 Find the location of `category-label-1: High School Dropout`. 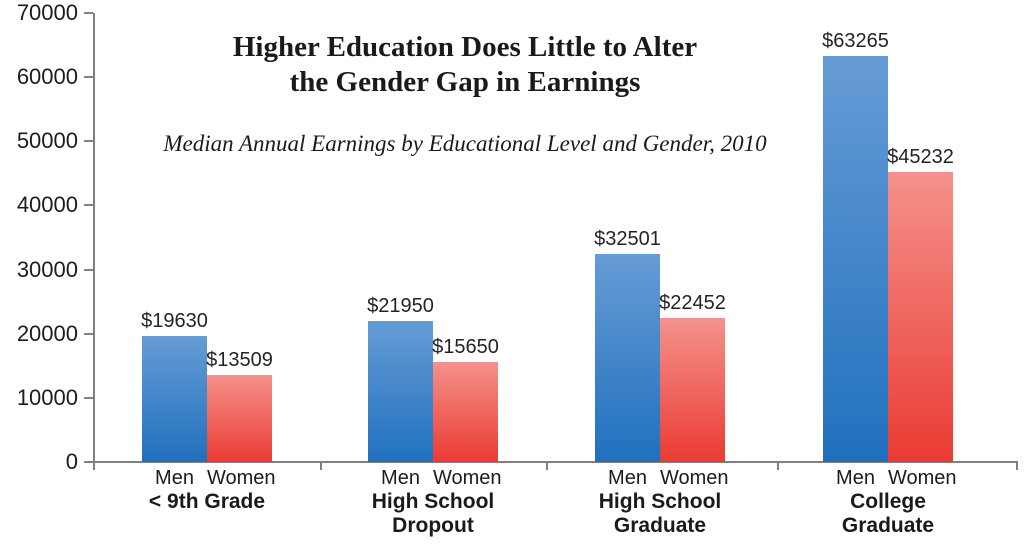

category-label-1: High School Dropout is located at coordinates (433, 513).